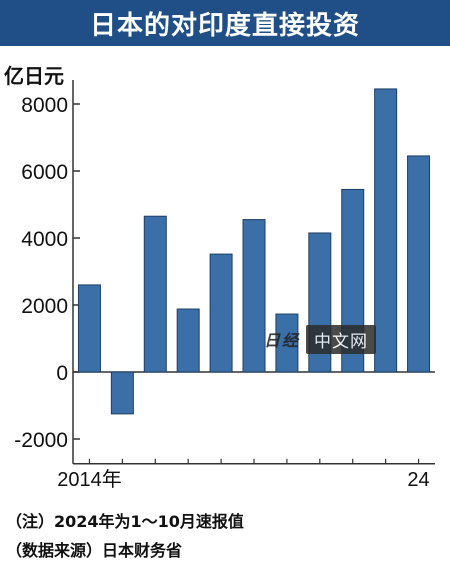 Image resolution: width=450 pixels, height=570 pixels. What do you see at coordinates (44, 239) in the screenshot?
I see `y-tick-label: 4000` at bounding box center [44, 239].